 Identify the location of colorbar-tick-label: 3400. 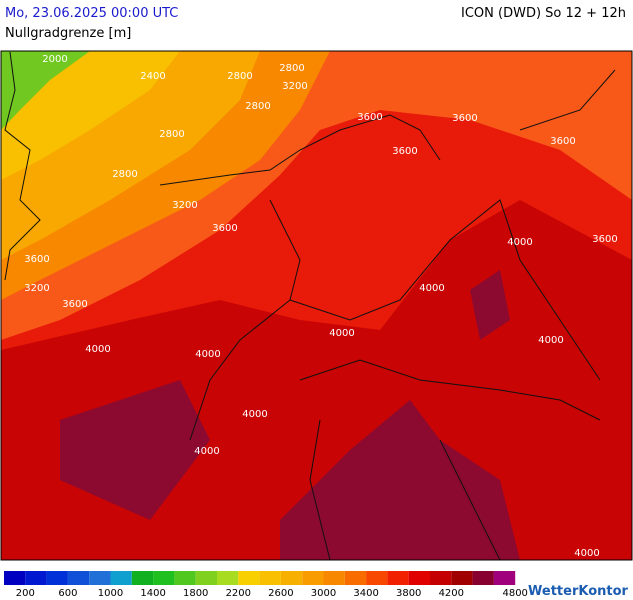
(365, 593).